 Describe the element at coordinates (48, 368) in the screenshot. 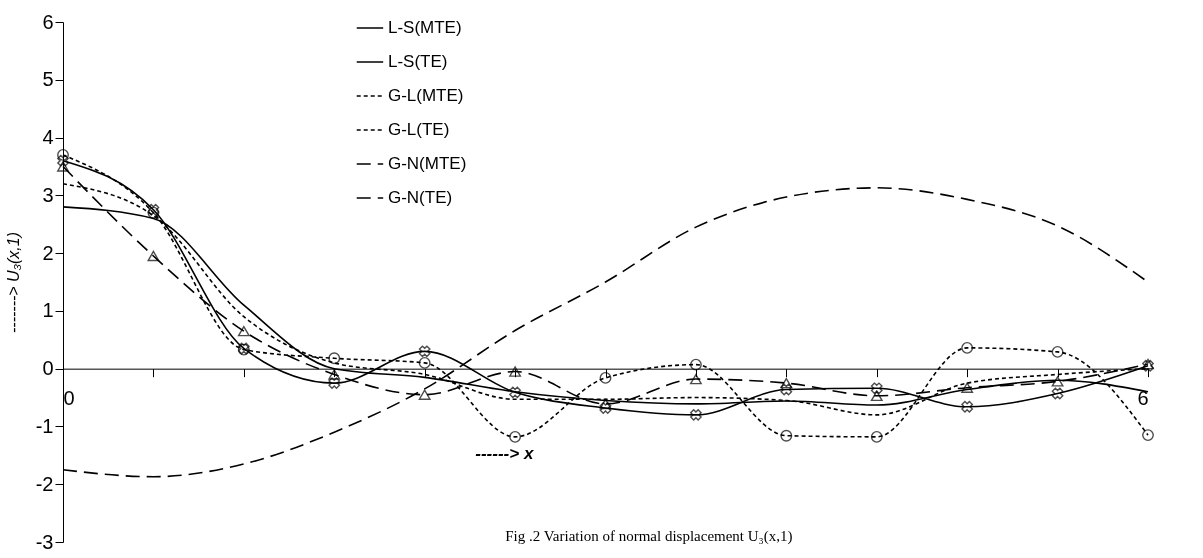

I see `y-tick-label: 0` at that location.